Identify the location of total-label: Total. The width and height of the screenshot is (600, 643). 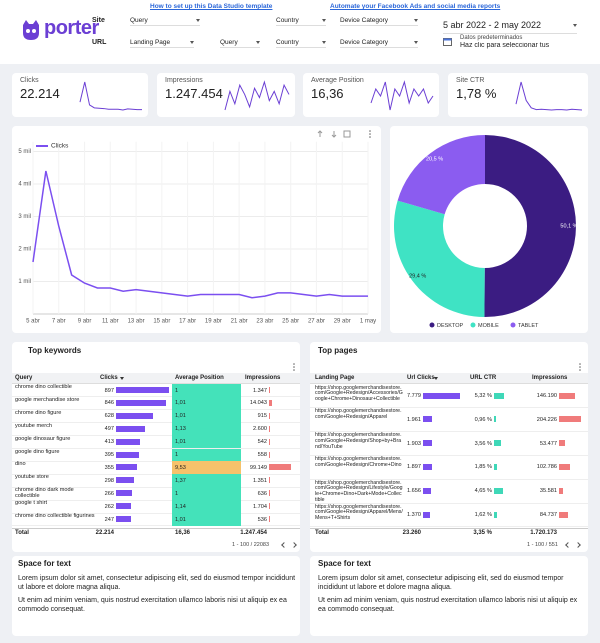
(322, 533).